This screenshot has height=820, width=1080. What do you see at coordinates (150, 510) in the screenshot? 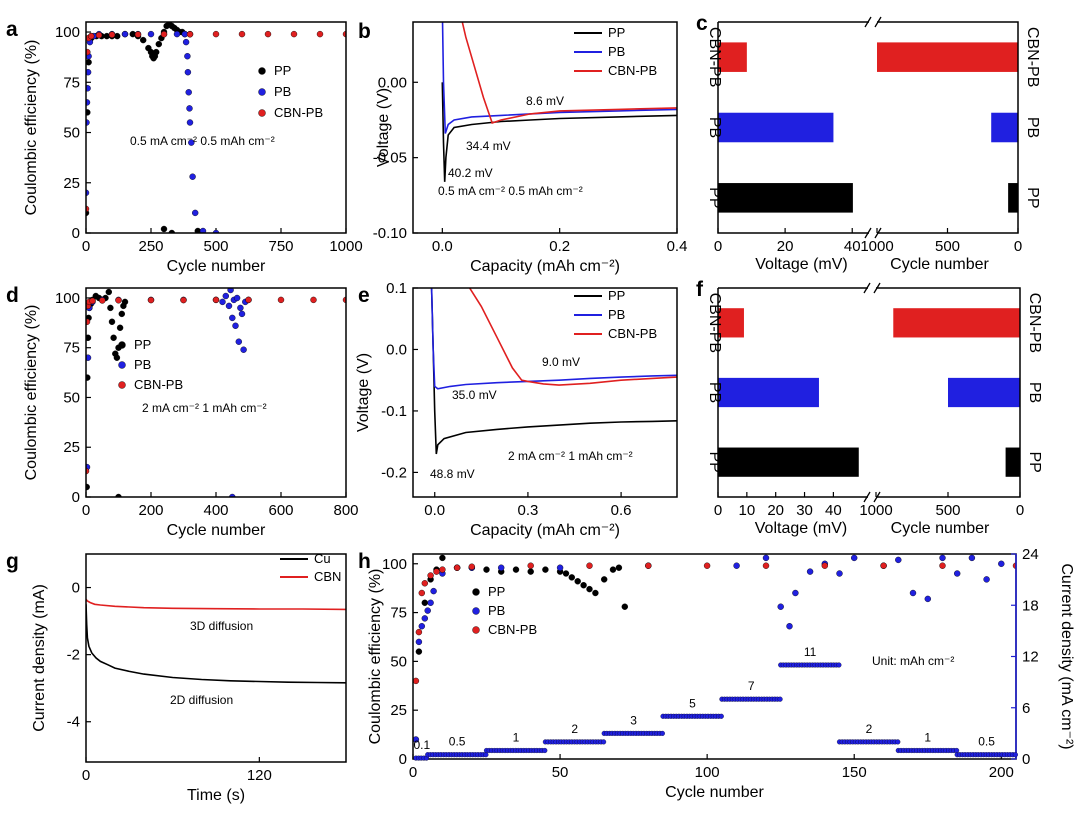
I see `x-tick-label: 200` at bounding box center [150, 510].